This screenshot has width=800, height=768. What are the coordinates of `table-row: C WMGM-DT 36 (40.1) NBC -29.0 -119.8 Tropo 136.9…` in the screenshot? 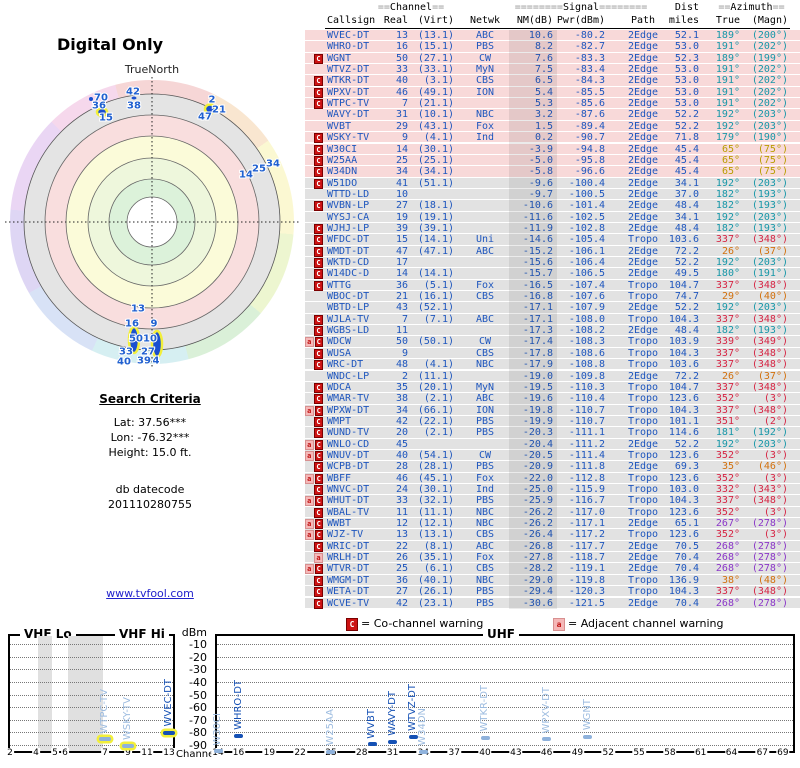 It's located at (552, 580).